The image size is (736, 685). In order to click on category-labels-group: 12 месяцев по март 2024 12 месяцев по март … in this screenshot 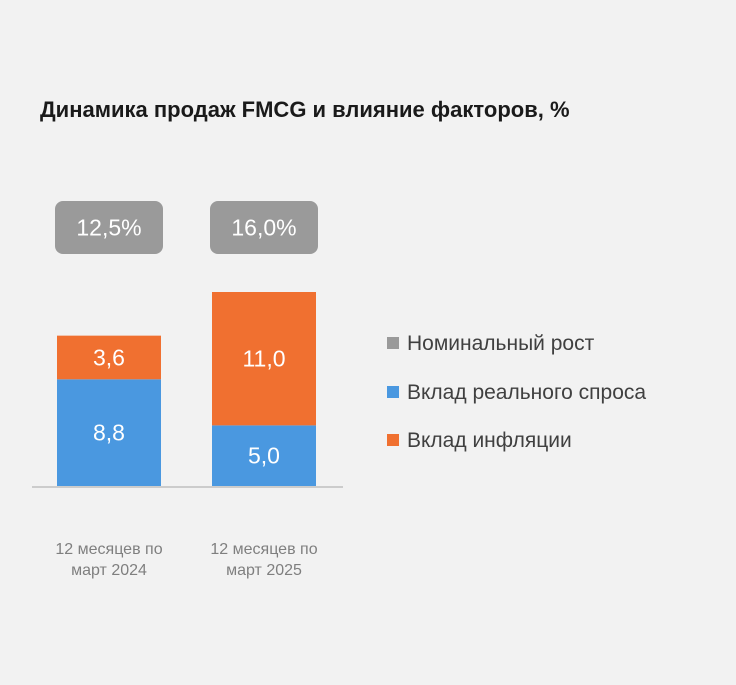, I will do `click(186, 560)`.